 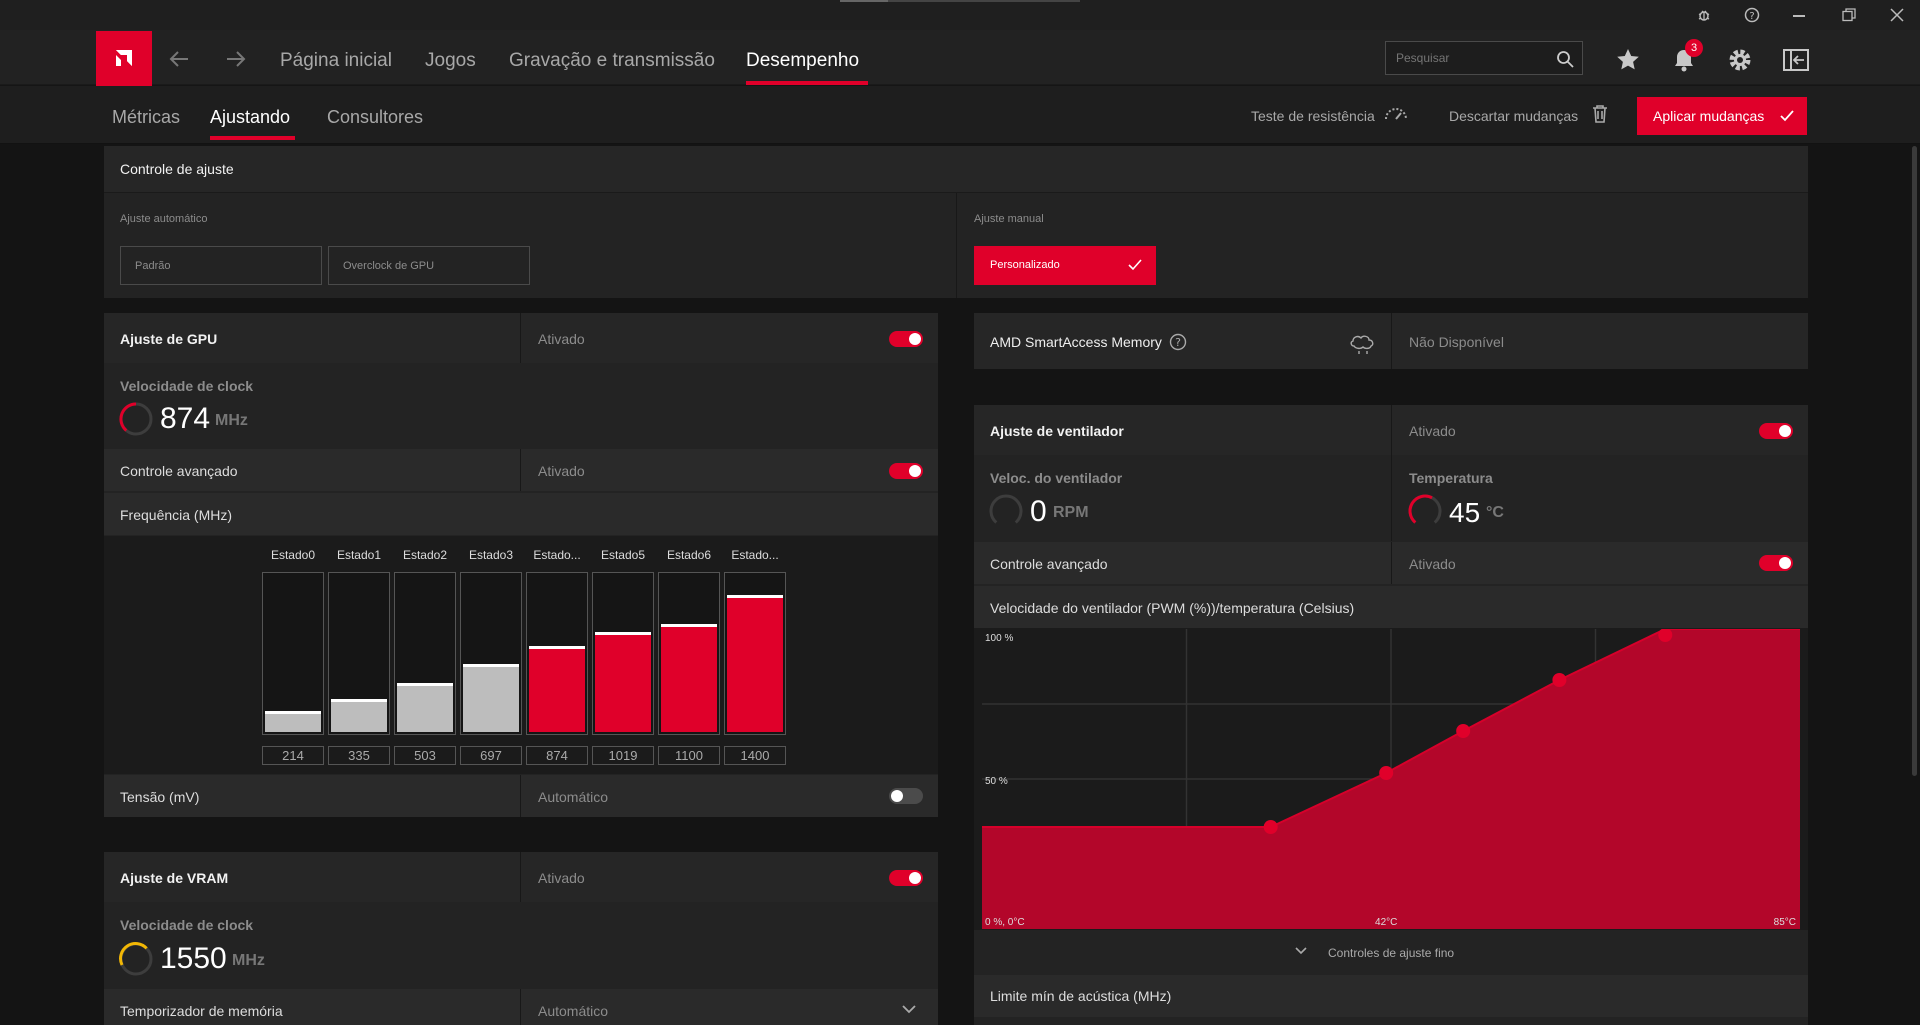 What do you see at coordinates (1897, 15) in the screenshot?
I see `close-icon` at bounding box center [1897, 15].